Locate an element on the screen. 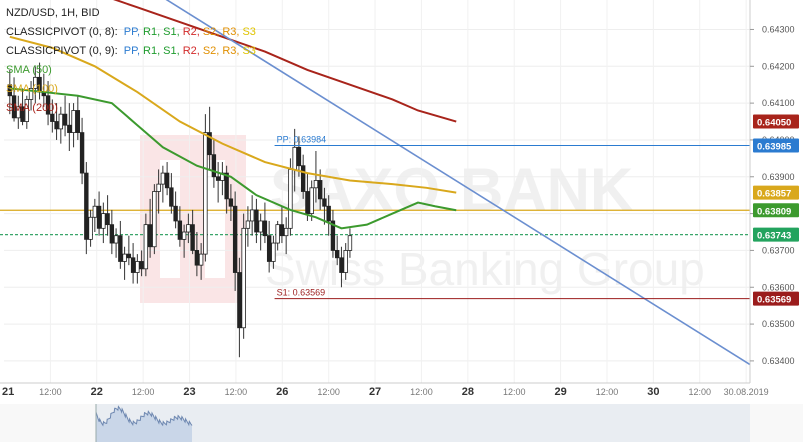 The image size is (803, 442). chart-title: NZD/USD, 1H, BID is located at coordinates (53, 13).